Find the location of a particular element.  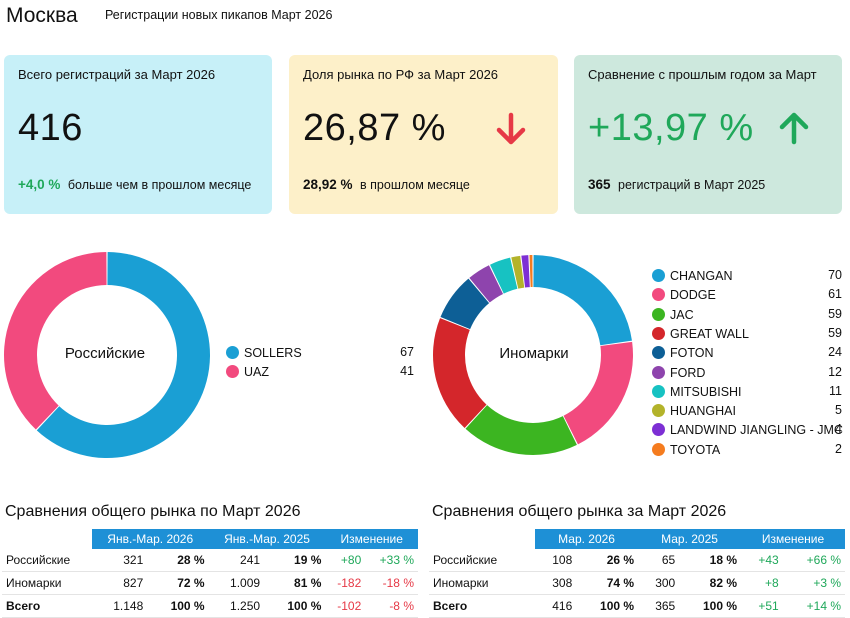

donut-slice-dodge is located at coordinates (598, 393).